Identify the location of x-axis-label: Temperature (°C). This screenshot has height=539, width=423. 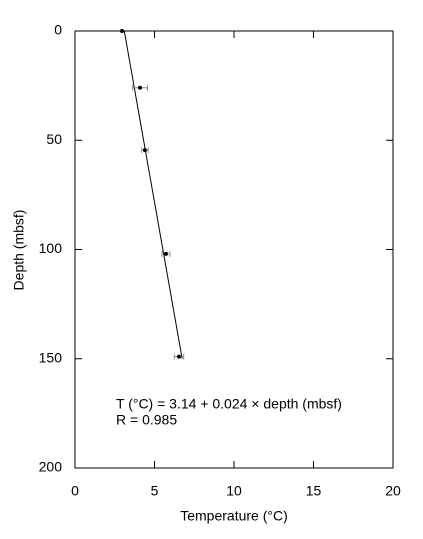
(234, 516).